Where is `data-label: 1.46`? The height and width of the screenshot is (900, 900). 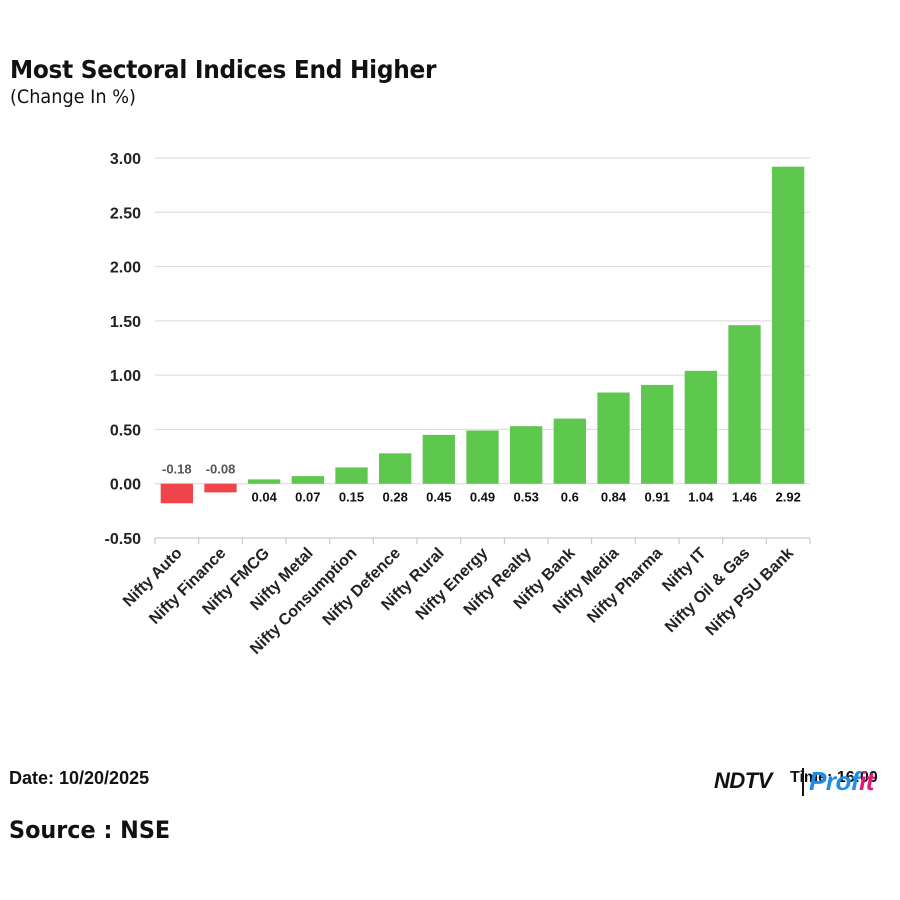 data-label: 1.46 is located at coordinates (744, 497).